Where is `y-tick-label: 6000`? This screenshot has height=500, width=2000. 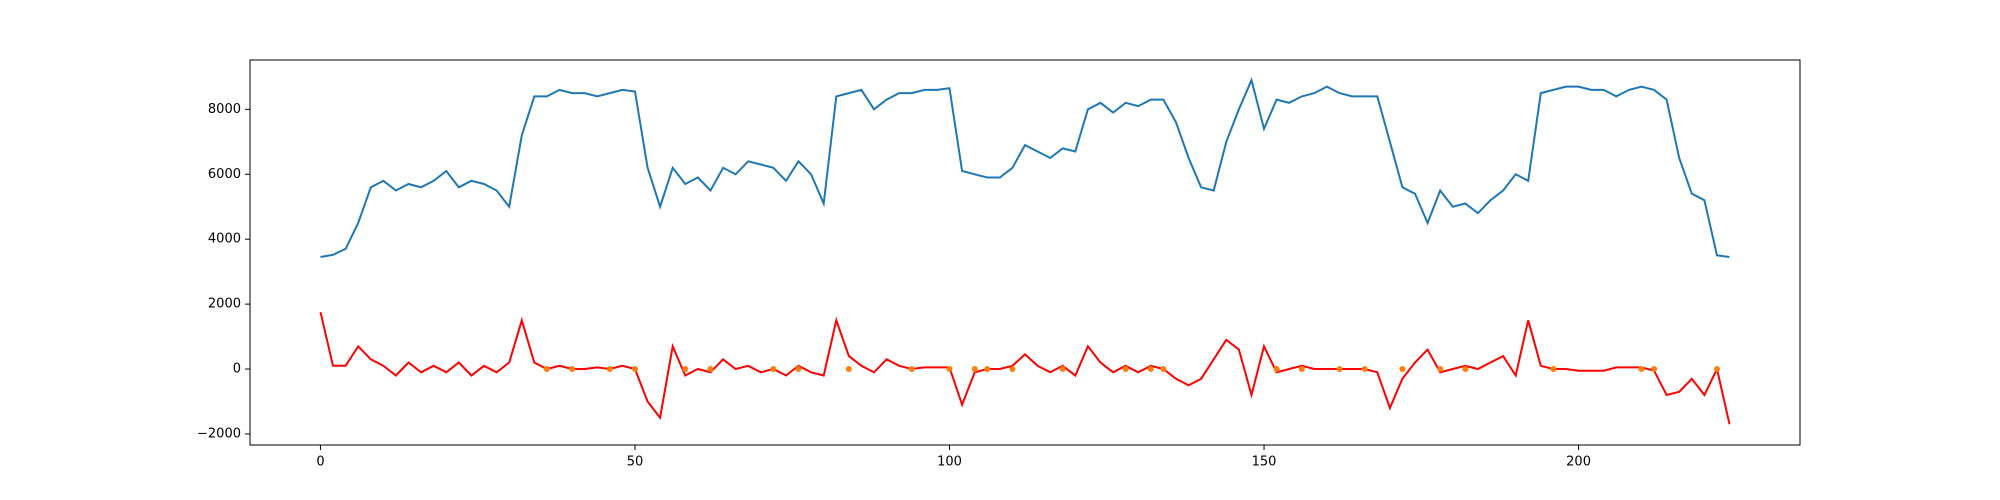
y-tick-label: 6000 is located at coordinates (224, 174).